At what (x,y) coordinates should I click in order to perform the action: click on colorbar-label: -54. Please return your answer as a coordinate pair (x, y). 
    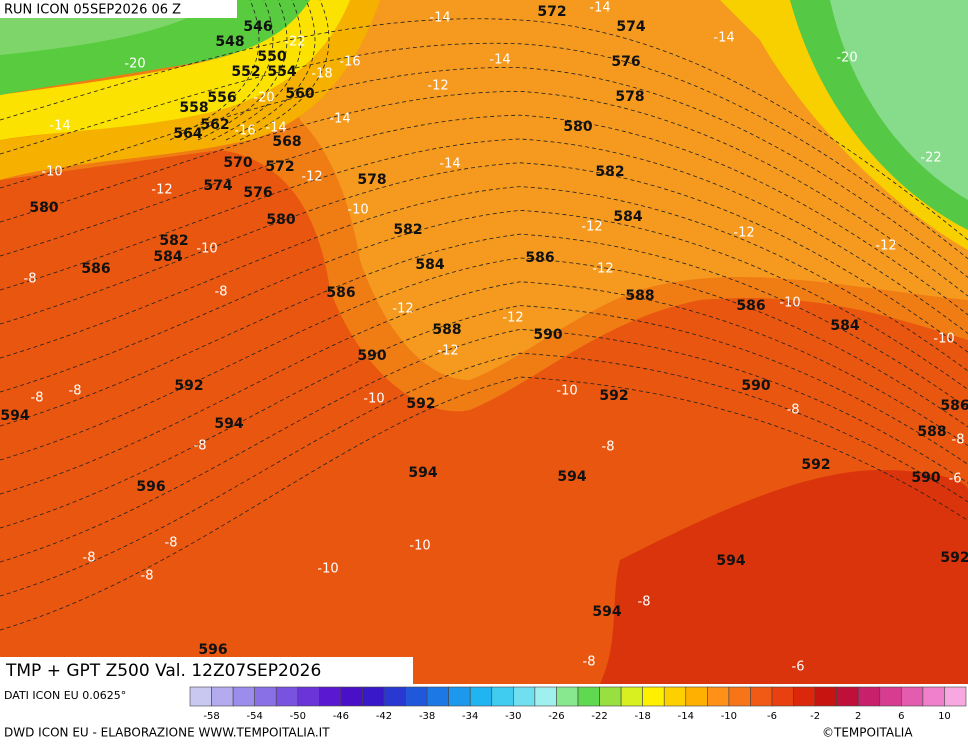
    Looking at the image, I should click on (254, 716).